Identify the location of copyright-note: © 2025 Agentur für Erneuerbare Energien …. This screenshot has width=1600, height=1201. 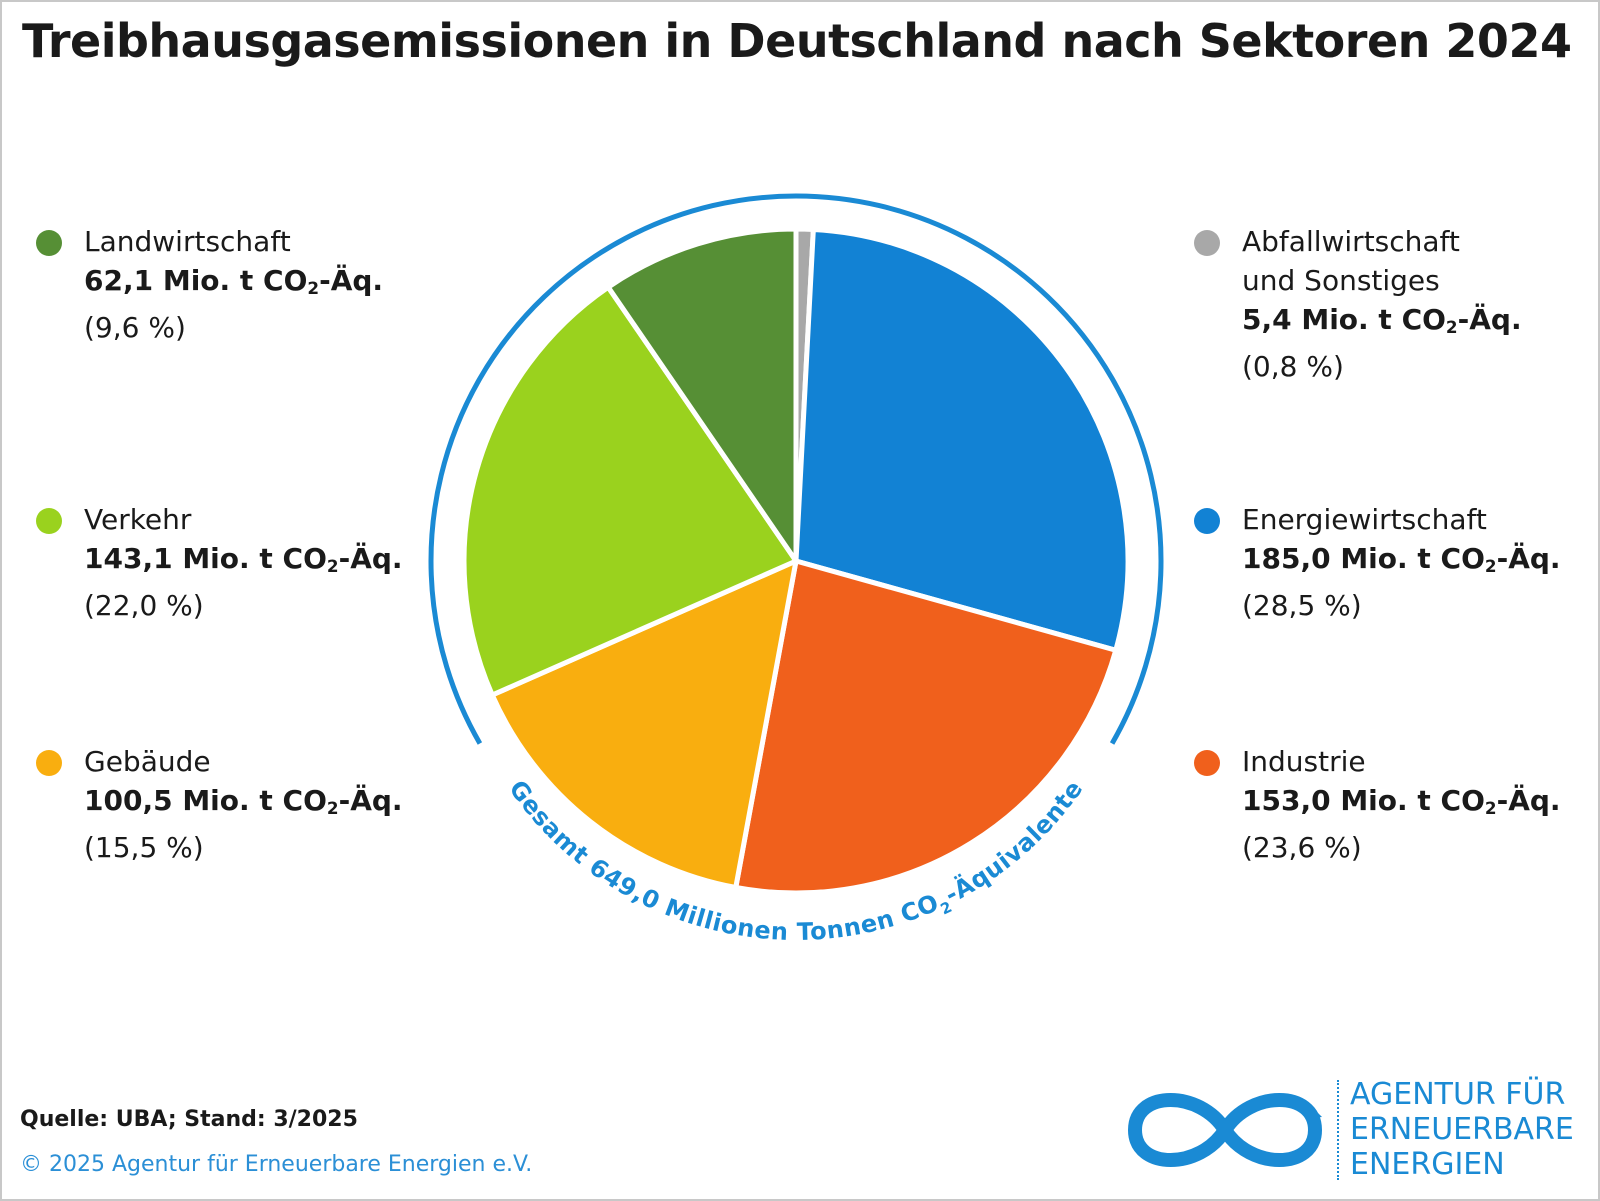
(276, 1164).